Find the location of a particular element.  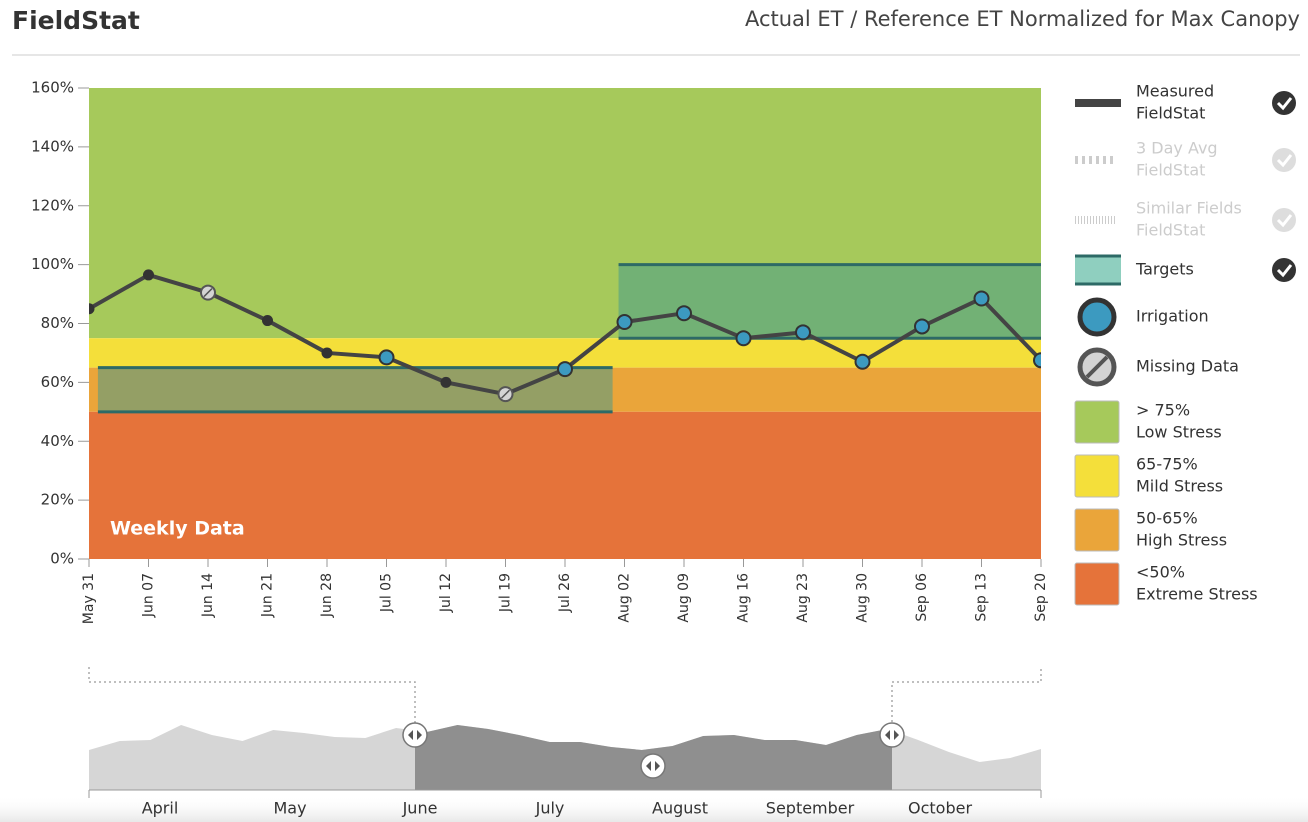

legend-label: 50-65% is located at coordinates (1167, 518).